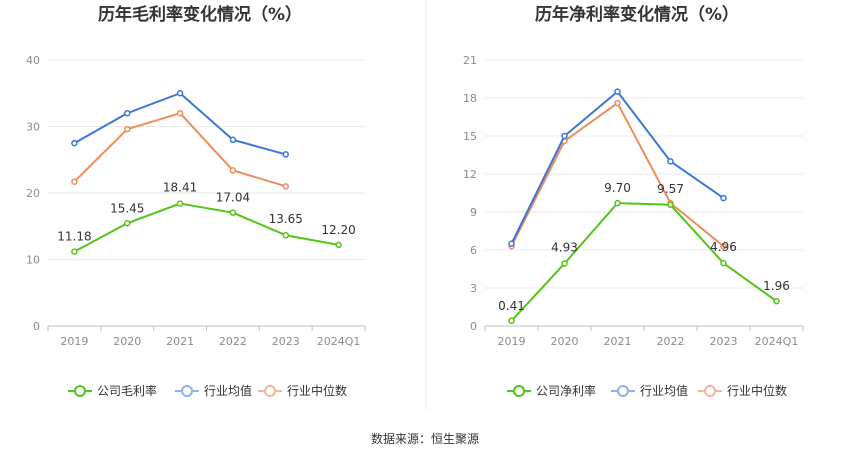  What do you see at coordinates (670, 189) in the screenshot?
I see `data-label: 9.57` at bounding box center [670, 189].